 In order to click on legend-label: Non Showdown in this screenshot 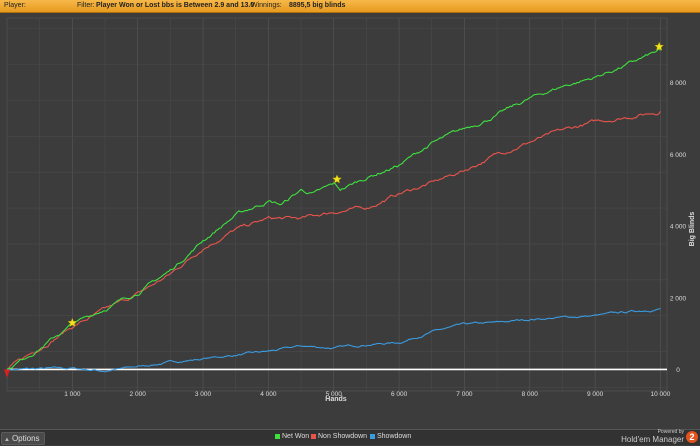, I will do `click(343, 436)`.